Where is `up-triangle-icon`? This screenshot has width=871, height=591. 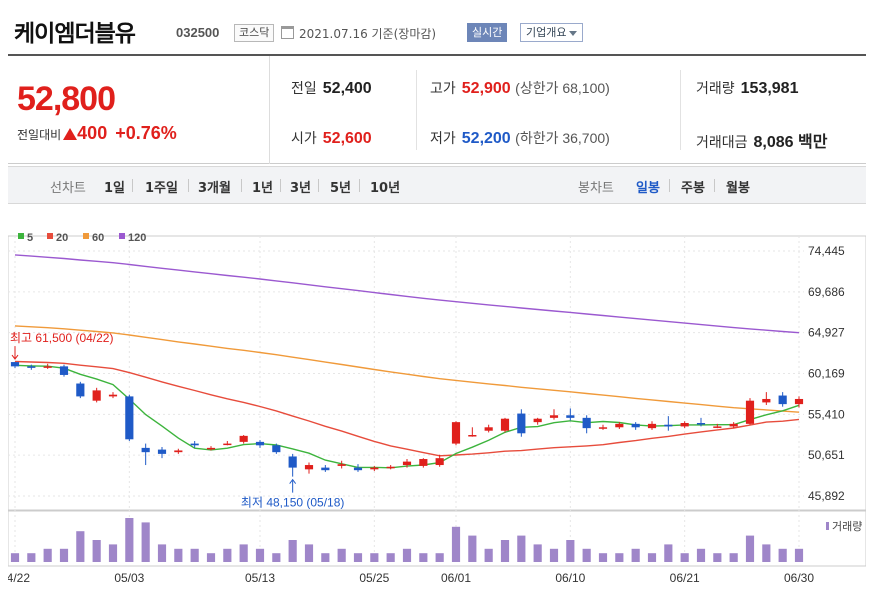 up-triangle-icon is located at coordinates (70, 134).